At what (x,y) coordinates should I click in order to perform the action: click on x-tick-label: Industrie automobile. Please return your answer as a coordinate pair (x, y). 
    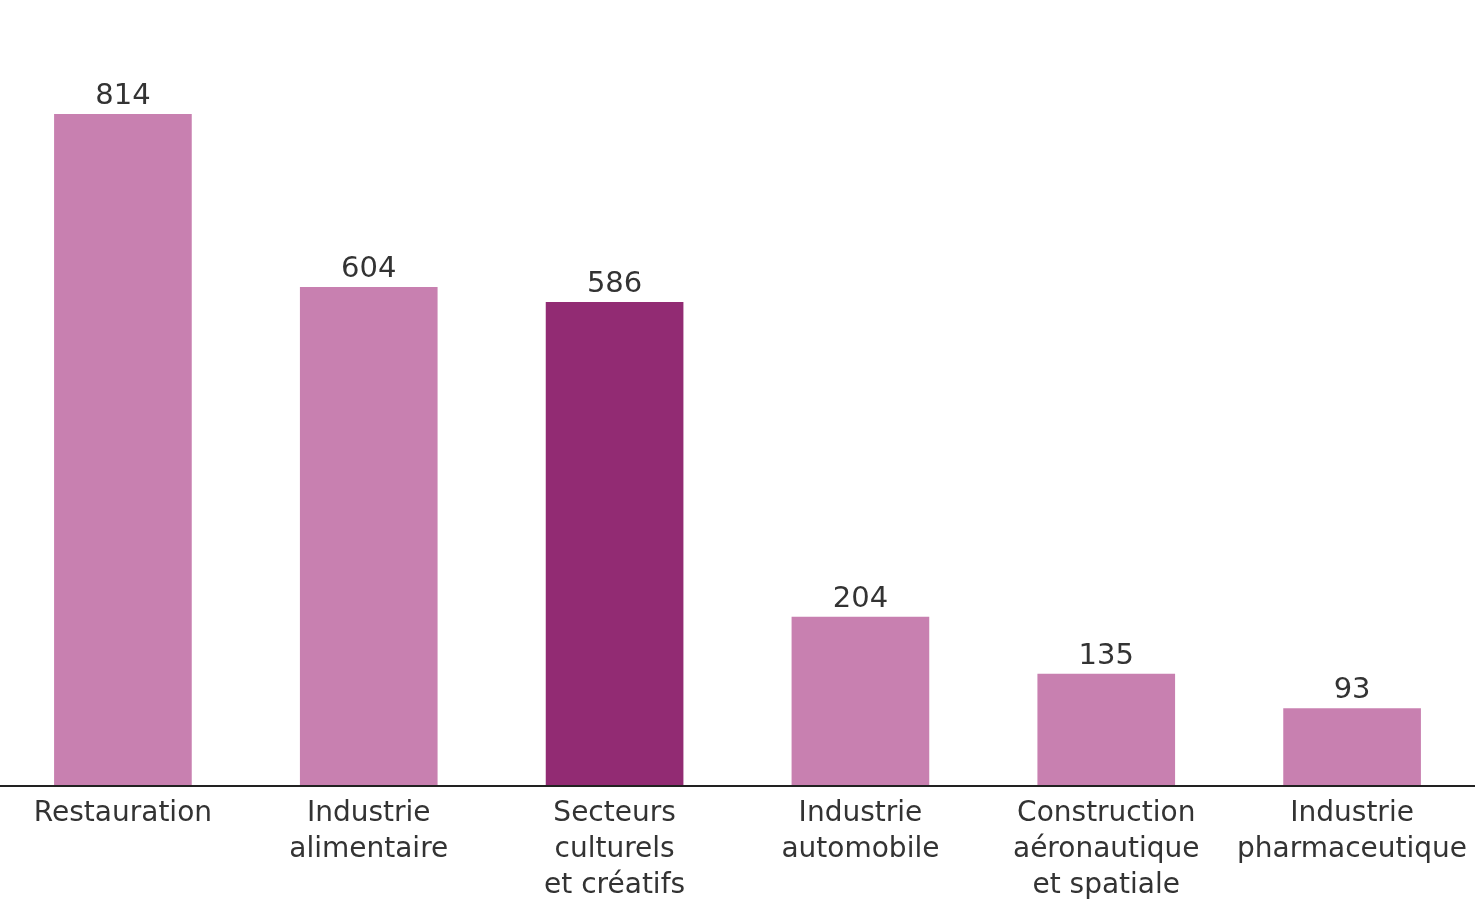
    Looking at the image, I should click on (860, 829).